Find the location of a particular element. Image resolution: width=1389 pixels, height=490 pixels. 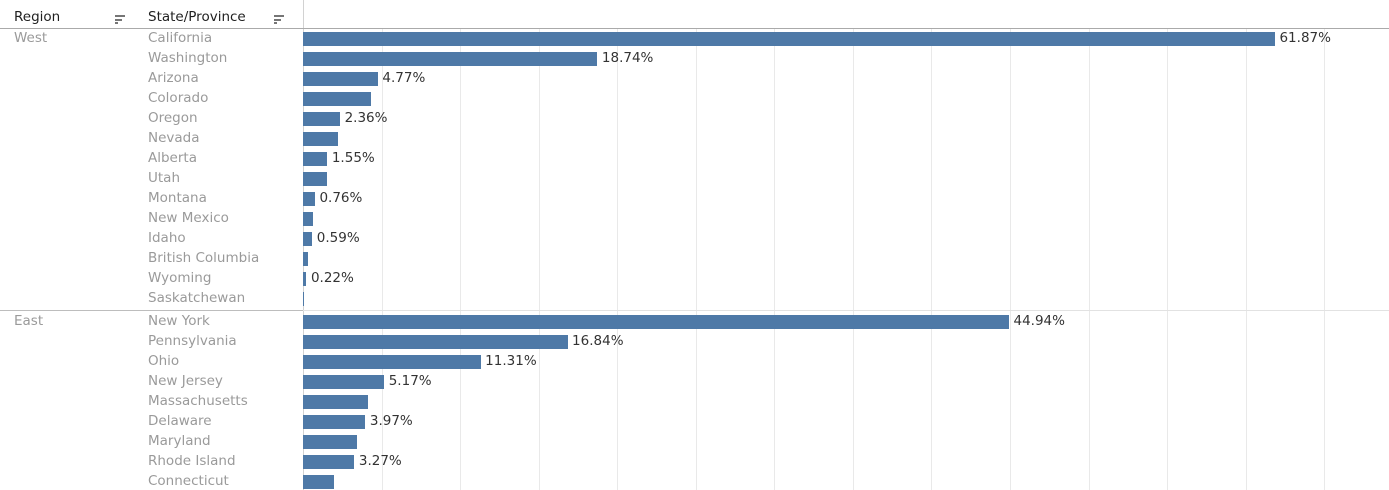

table-row: Massachusetts is located at coordinates (694, 401).